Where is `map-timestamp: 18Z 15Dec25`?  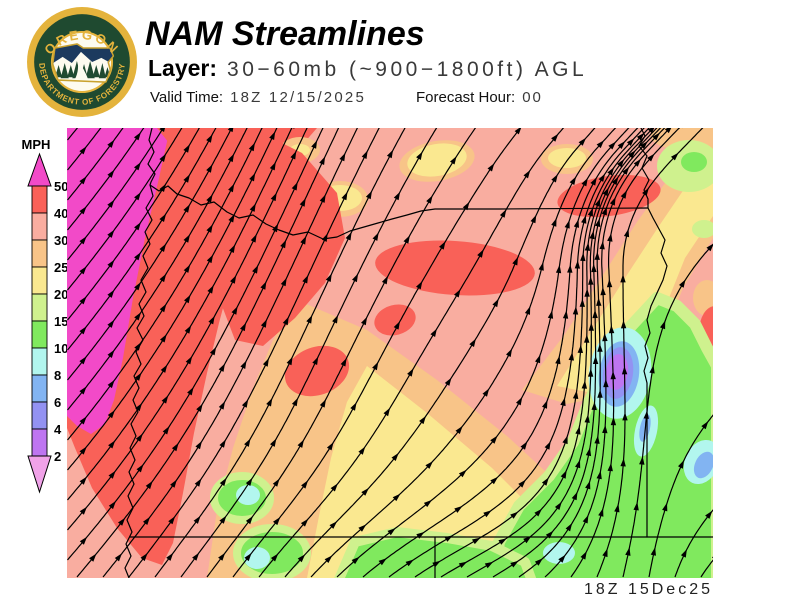
map-timestamp: 18Z 15Dec25 is located at coordinates (648, 589).